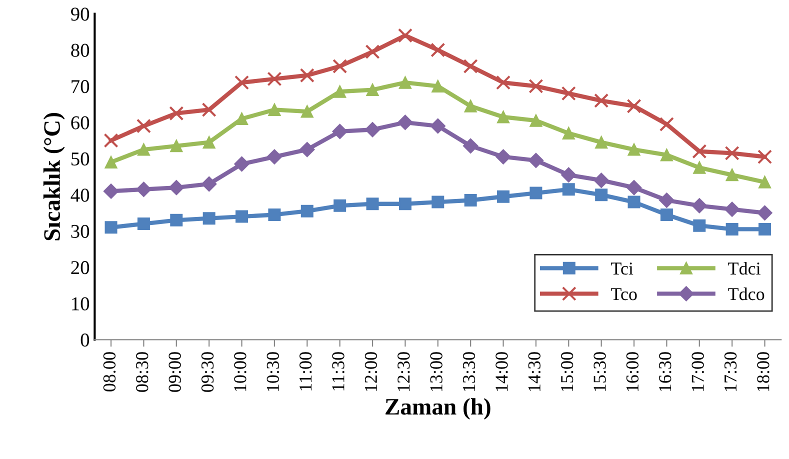 This screenshot has height=459, width=789. Describe the element at coordinates (80, 267) in the screenshot. I see `y-tick-label: 20` at that location.